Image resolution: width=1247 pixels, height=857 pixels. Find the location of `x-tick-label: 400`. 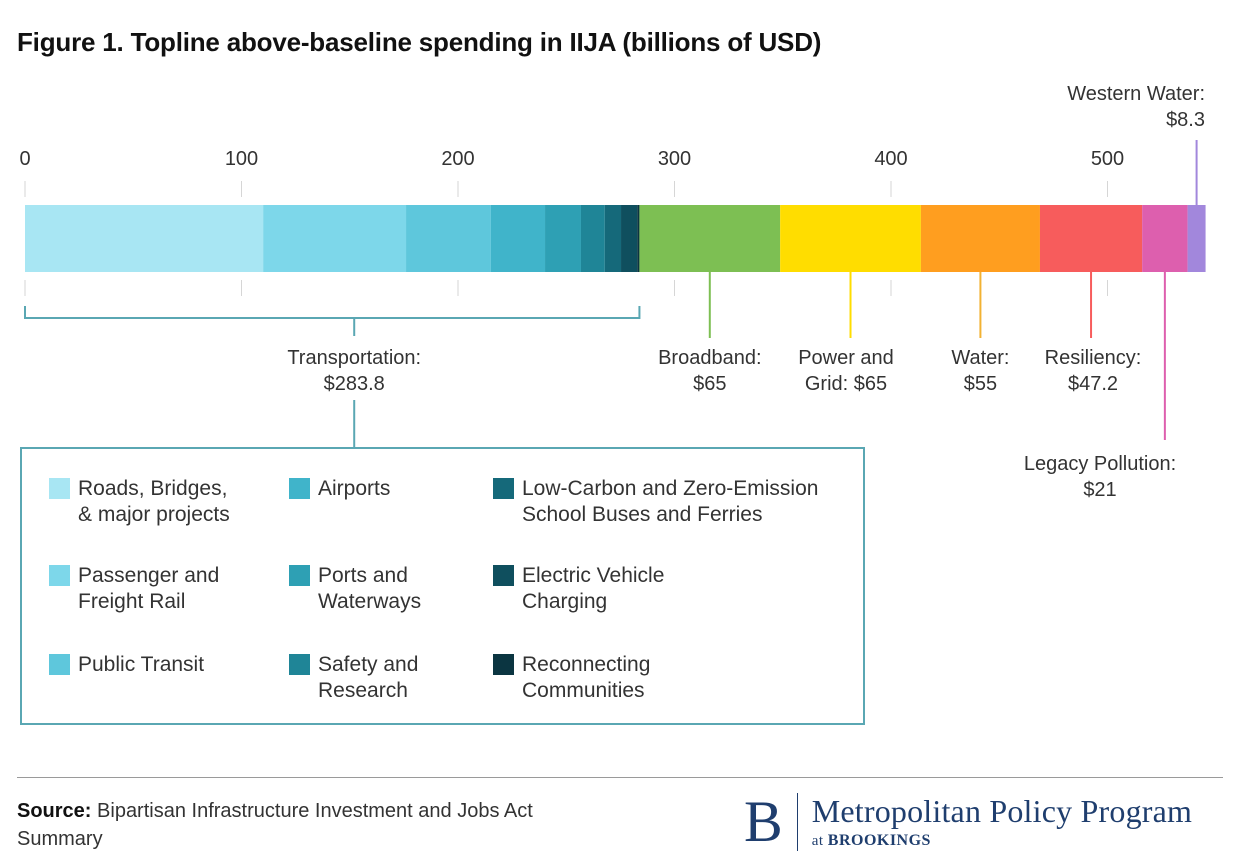

x-tick-label: 400 is located at coordinates (890, 159).